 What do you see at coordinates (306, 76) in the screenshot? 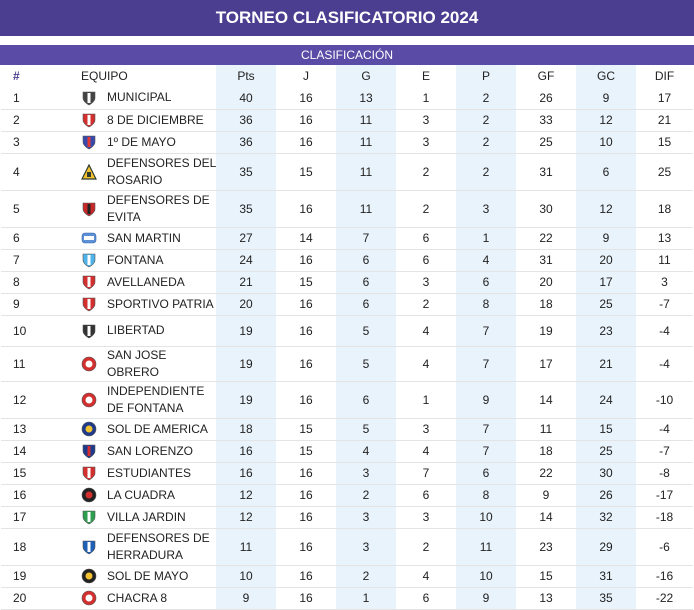
I see `col-header-played: J` at bounding box center [306, 76].